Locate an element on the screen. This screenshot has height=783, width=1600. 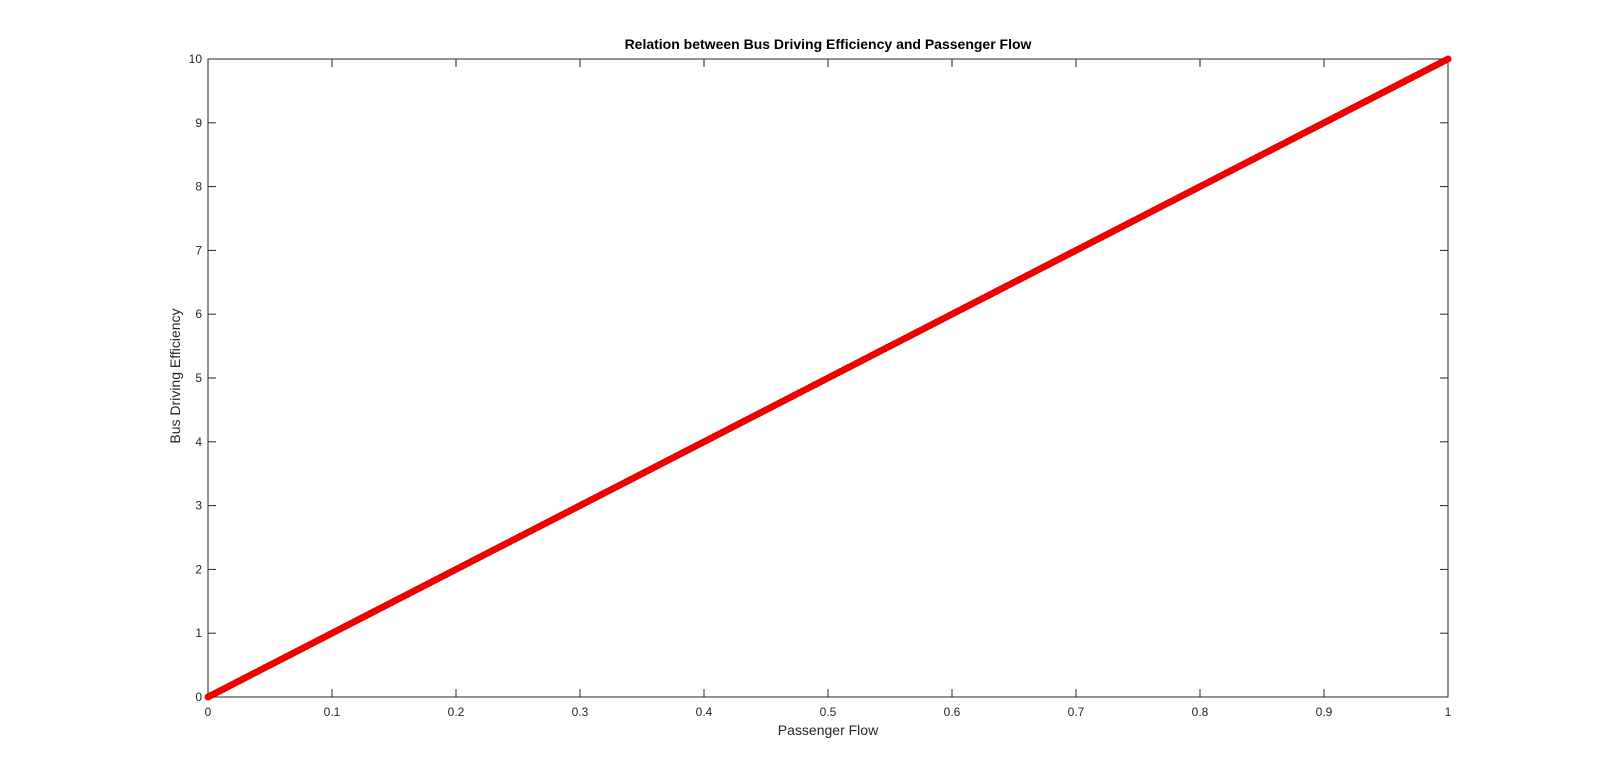
x-tick-label: 0.5 is located at coordinates (828, 712).